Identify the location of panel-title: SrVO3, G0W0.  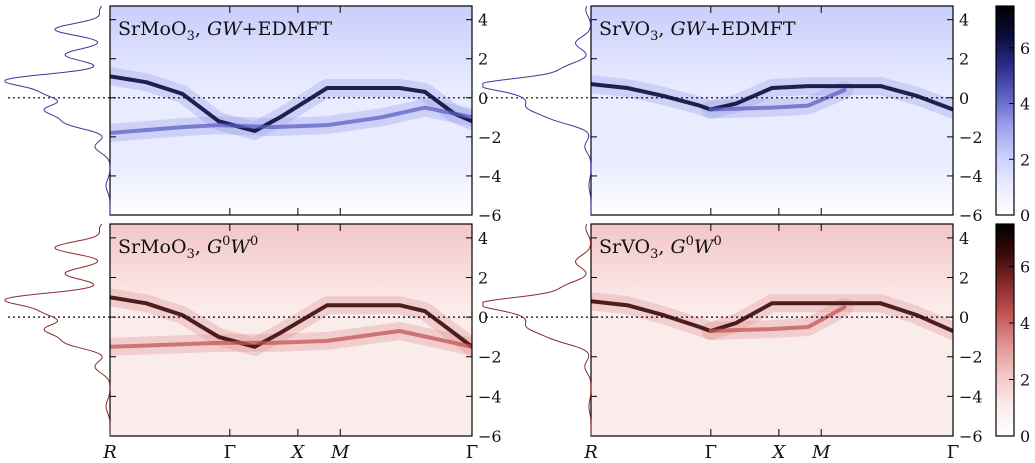
(660, 248).